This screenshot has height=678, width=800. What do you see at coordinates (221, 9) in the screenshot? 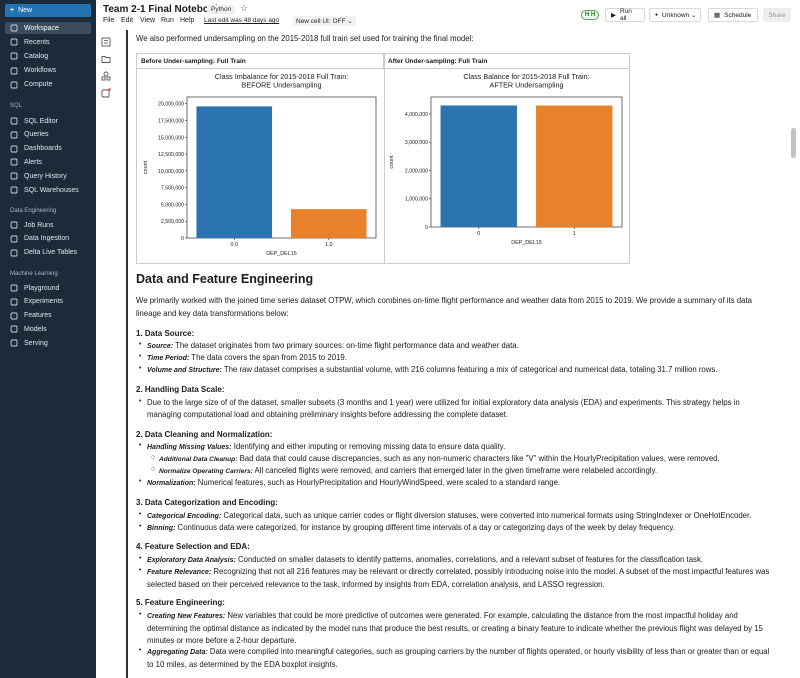
I see `language-badge: Python` at bounding box center [221, 9].